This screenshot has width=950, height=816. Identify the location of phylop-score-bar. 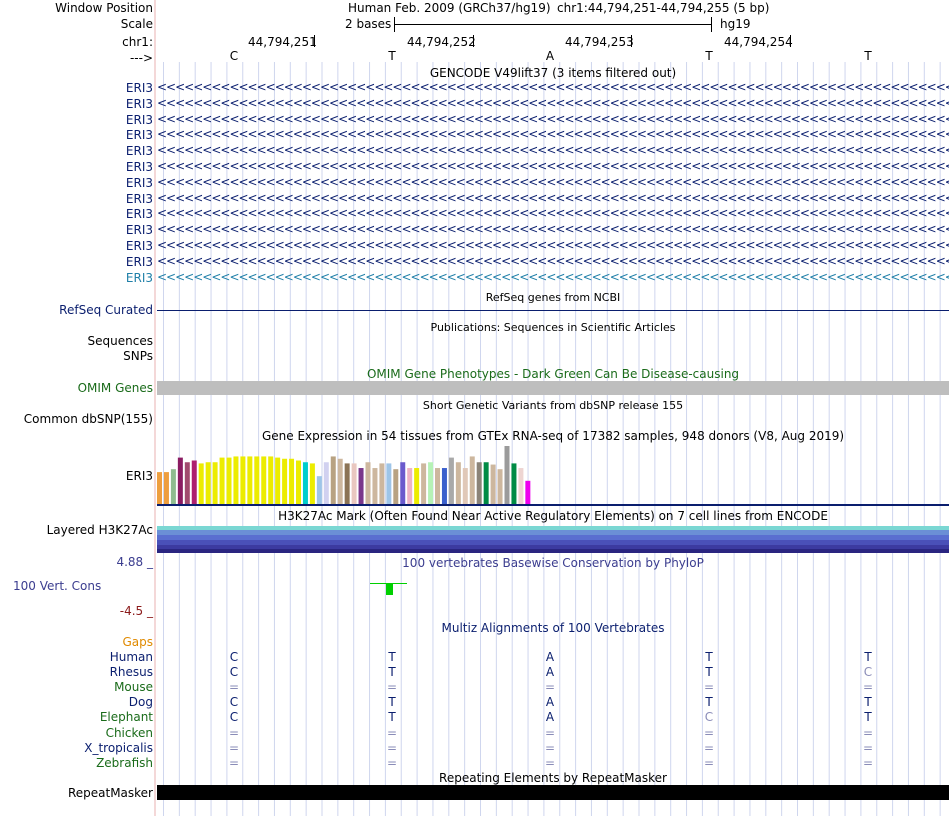
(389, 589).